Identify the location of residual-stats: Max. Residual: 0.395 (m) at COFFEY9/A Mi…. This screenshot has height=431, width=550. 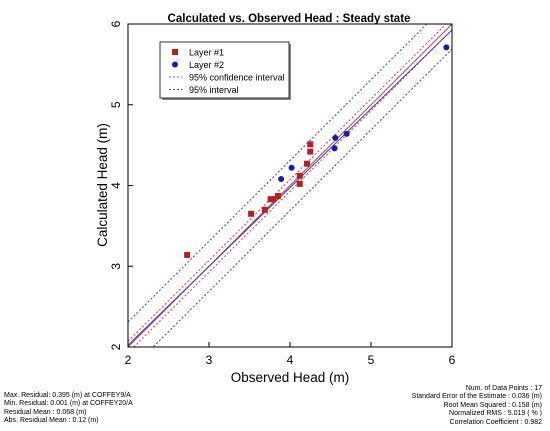
(68, 409).